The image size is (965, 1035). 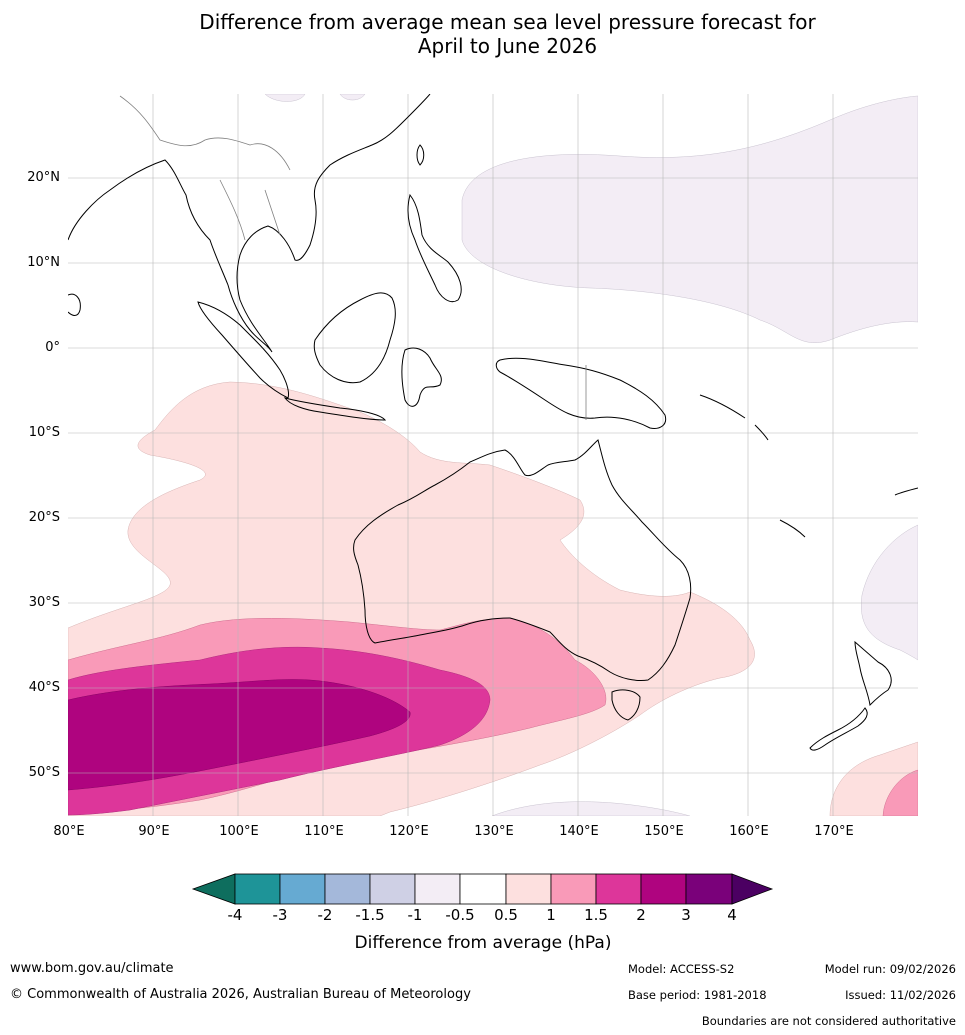 What do you see at coordinates (370, 915) in the screenshot?
I see `colorbar-tick: -1.5` at bounding box center [370, 915].